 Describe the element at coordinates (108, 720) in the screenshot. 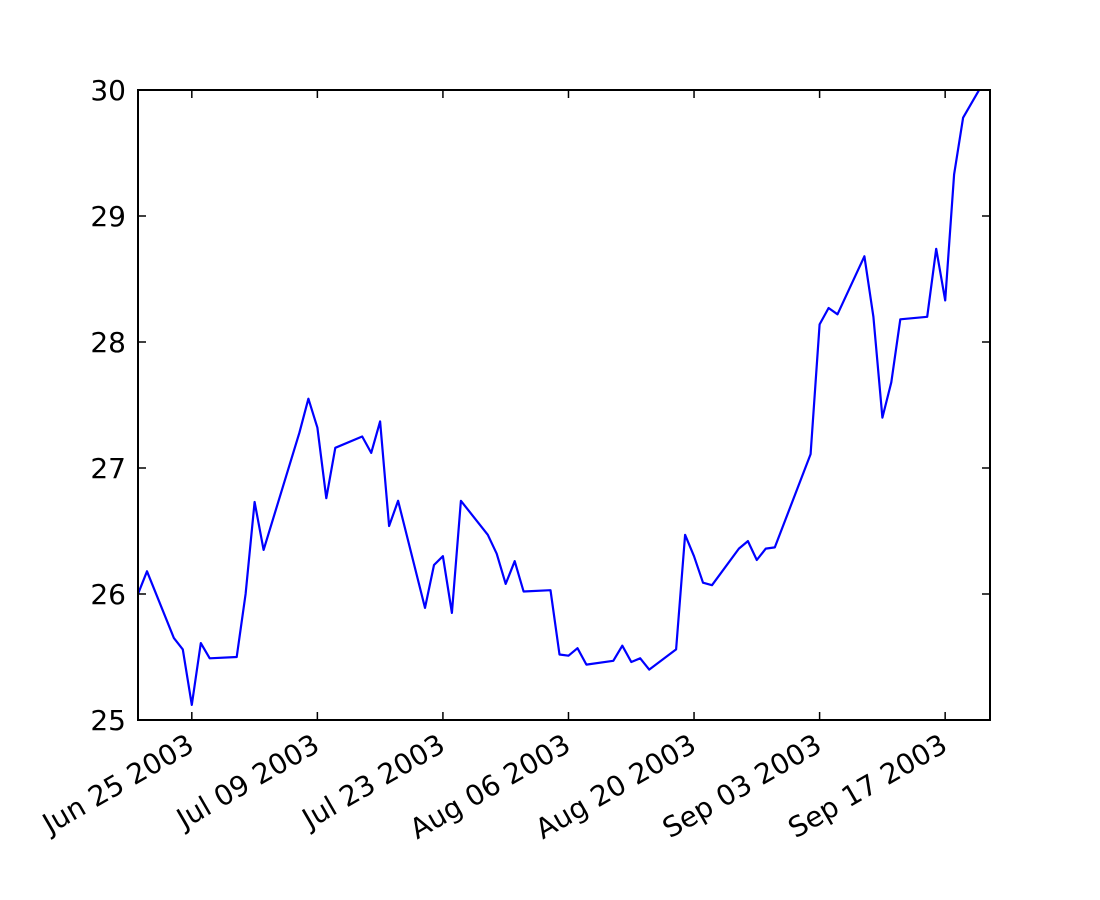

I see `y-tick-label: 25` at that location.